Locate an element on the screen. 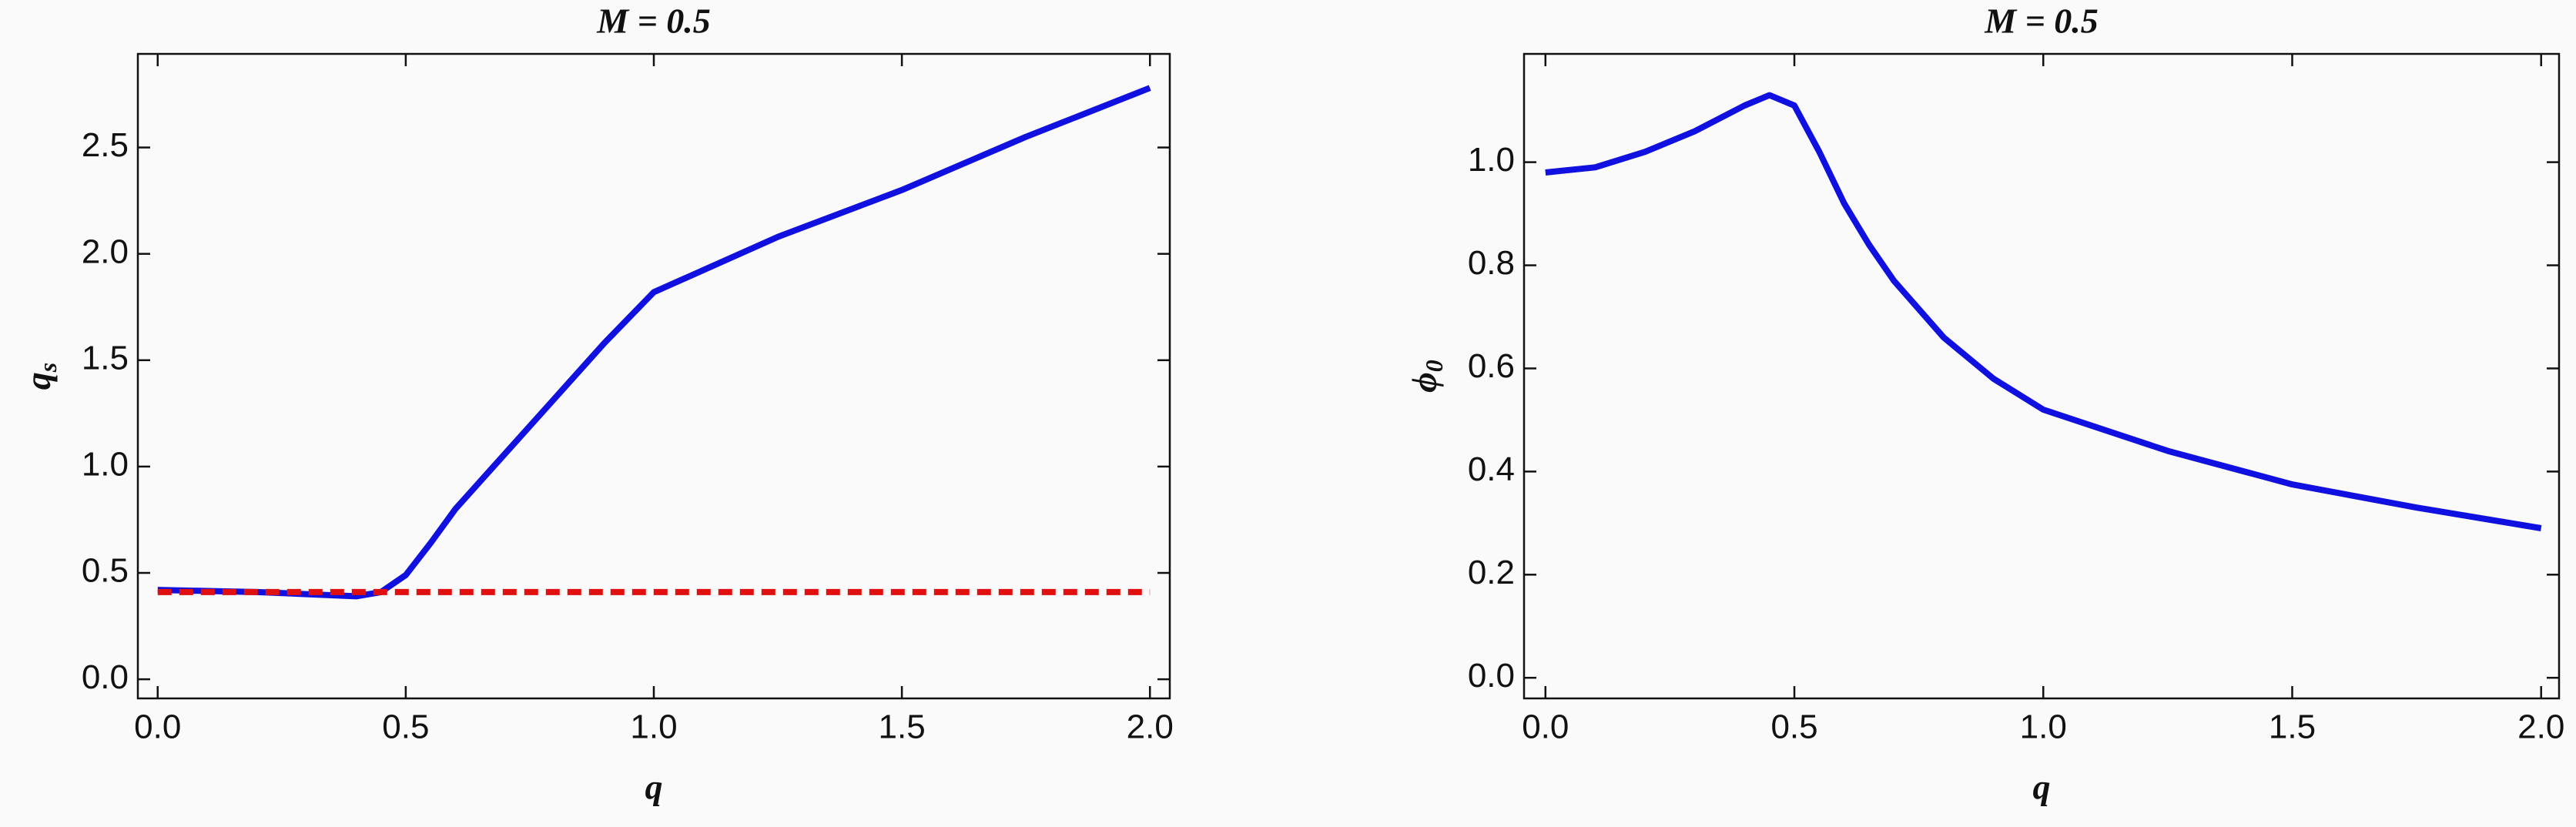  y-tick-label: 2.0 is located at coordinates (105, 252).